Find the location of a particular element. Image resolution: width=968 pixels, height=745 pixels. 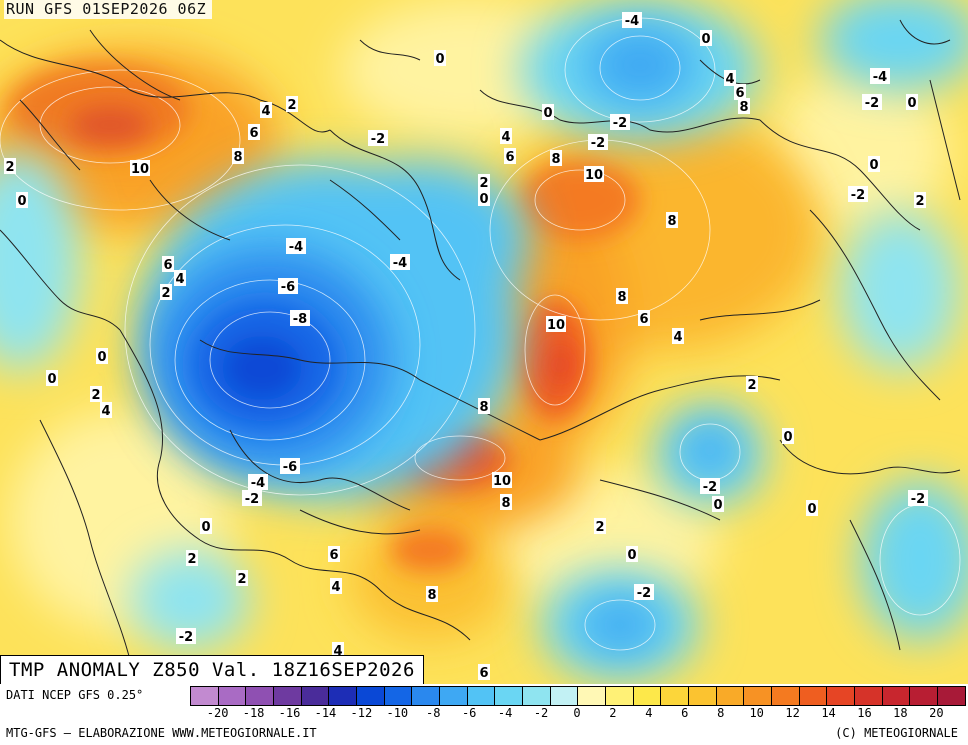

scale-tick-label: -12 is located at coordinates (361, 713).